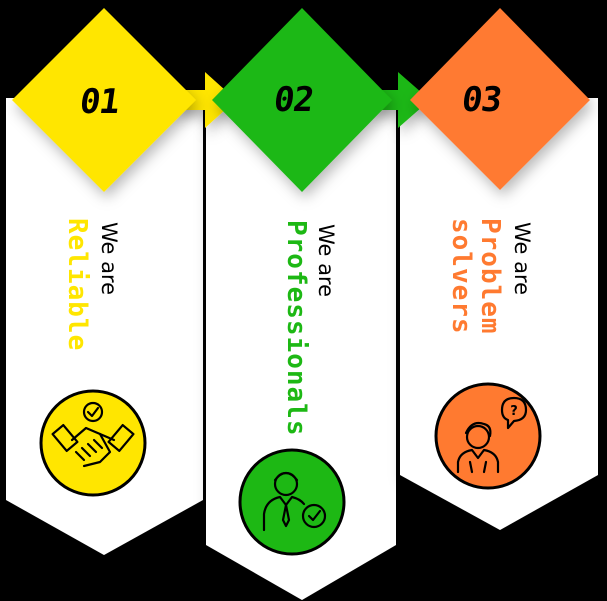  Describe the element at coordinates (293, 100) in the screenshot. I see `step-2-number: 02` at that location.